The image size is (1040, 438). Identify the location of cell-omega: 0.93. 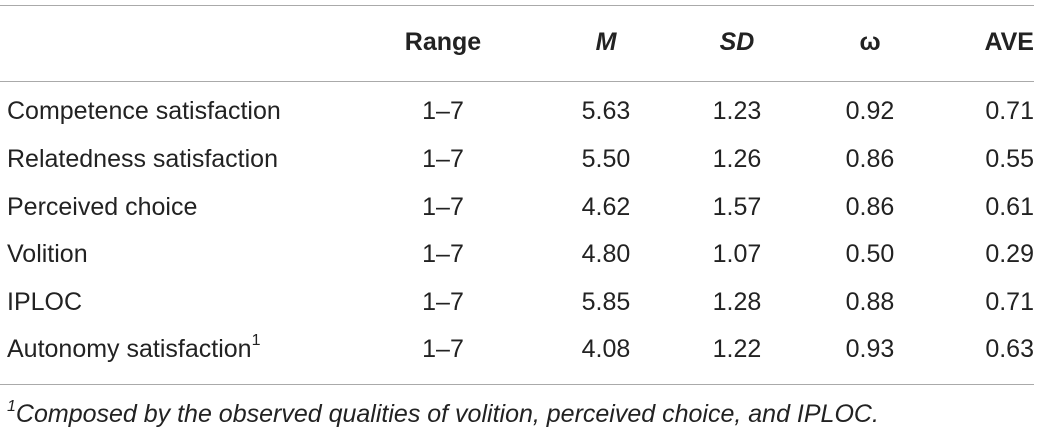
(870, 349).